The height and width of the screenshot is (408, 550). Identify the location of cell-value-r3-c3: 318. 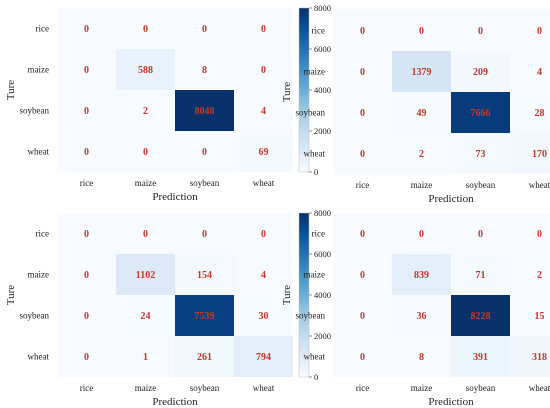
(539, 357).